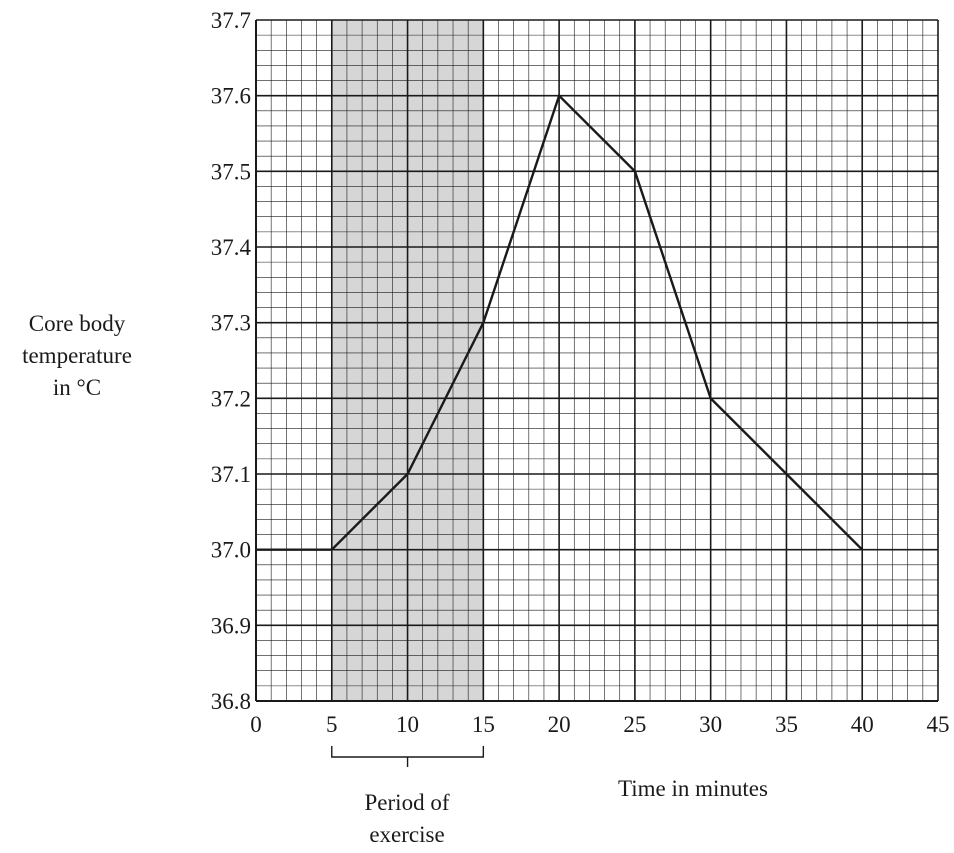 Image resolution: width=954 pixels, height=853 pixels. Describe the element at coordinates (77, 323) in the screenshot. I see `y-axis-label-line-1: Core body` at that location.